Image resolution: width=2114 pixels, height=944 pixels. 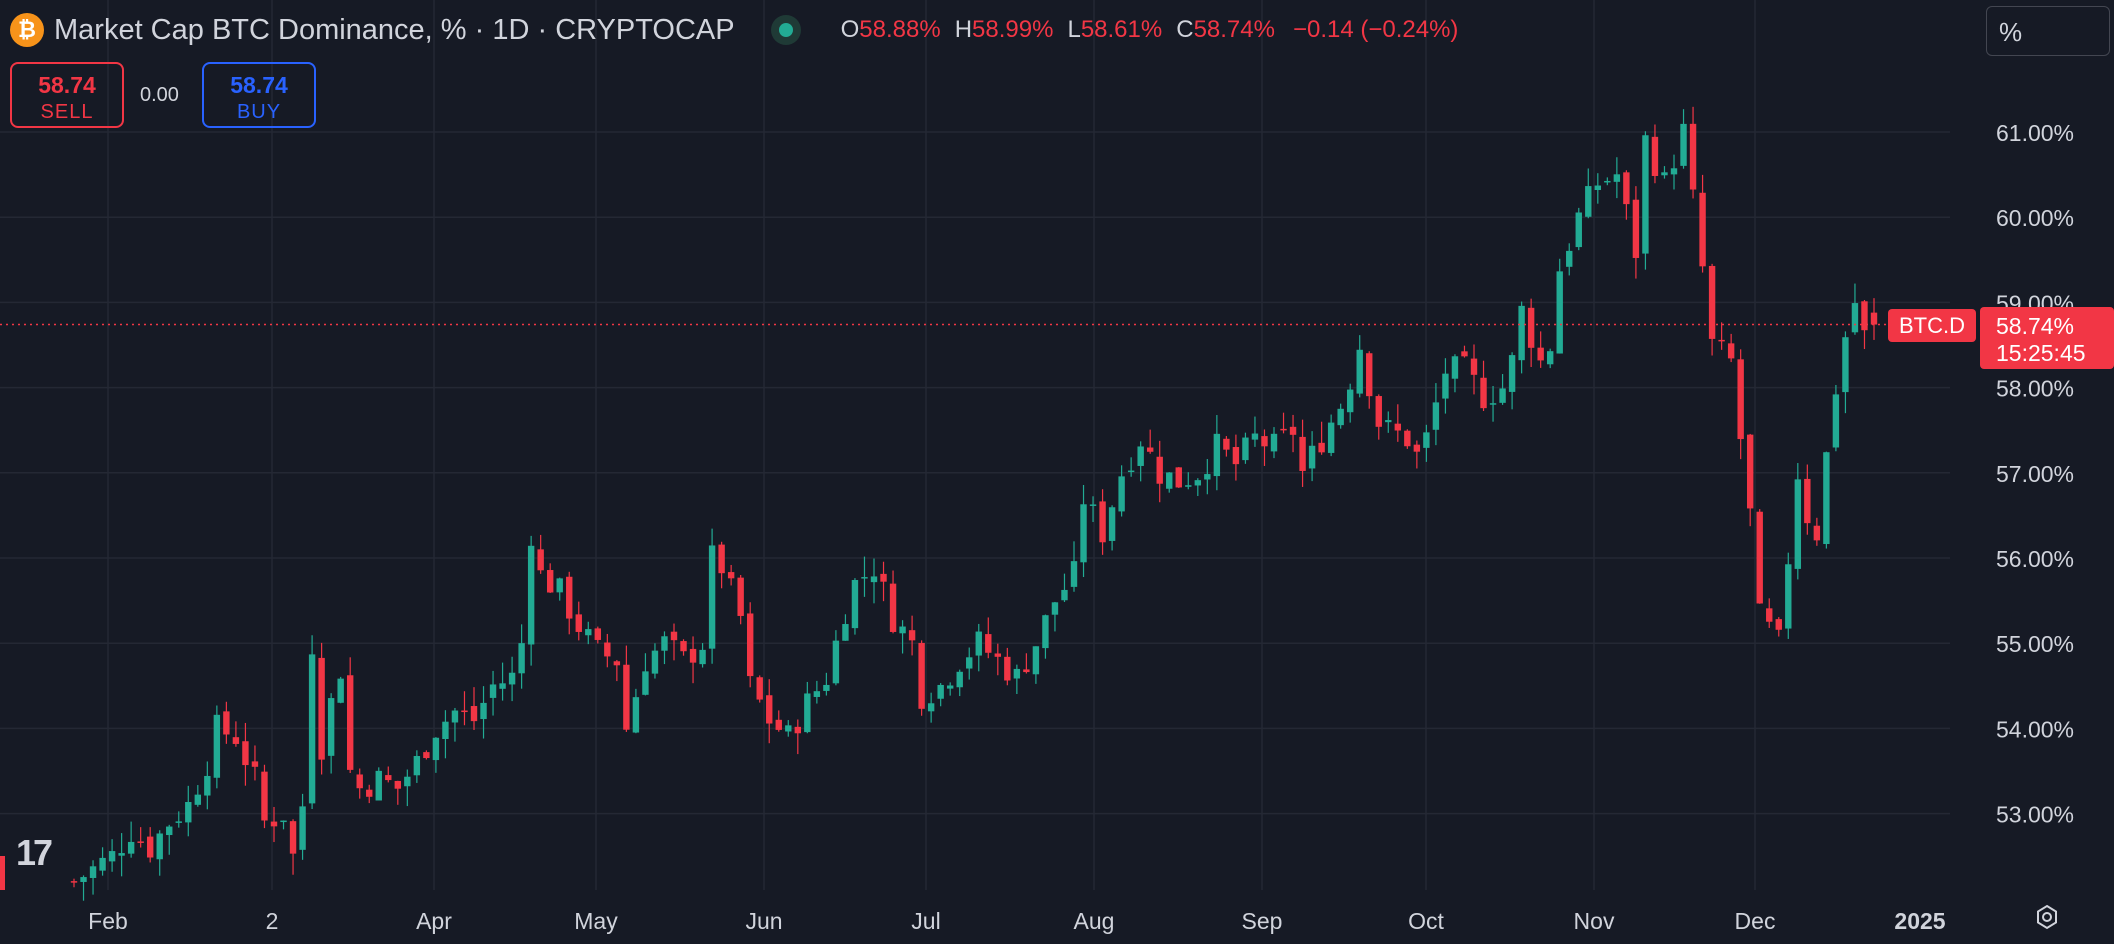 What do you see at coordinates (1594, 921) in the screenshot?
I see `x-tick-label: Nov` at bounding box center [1594, 921].